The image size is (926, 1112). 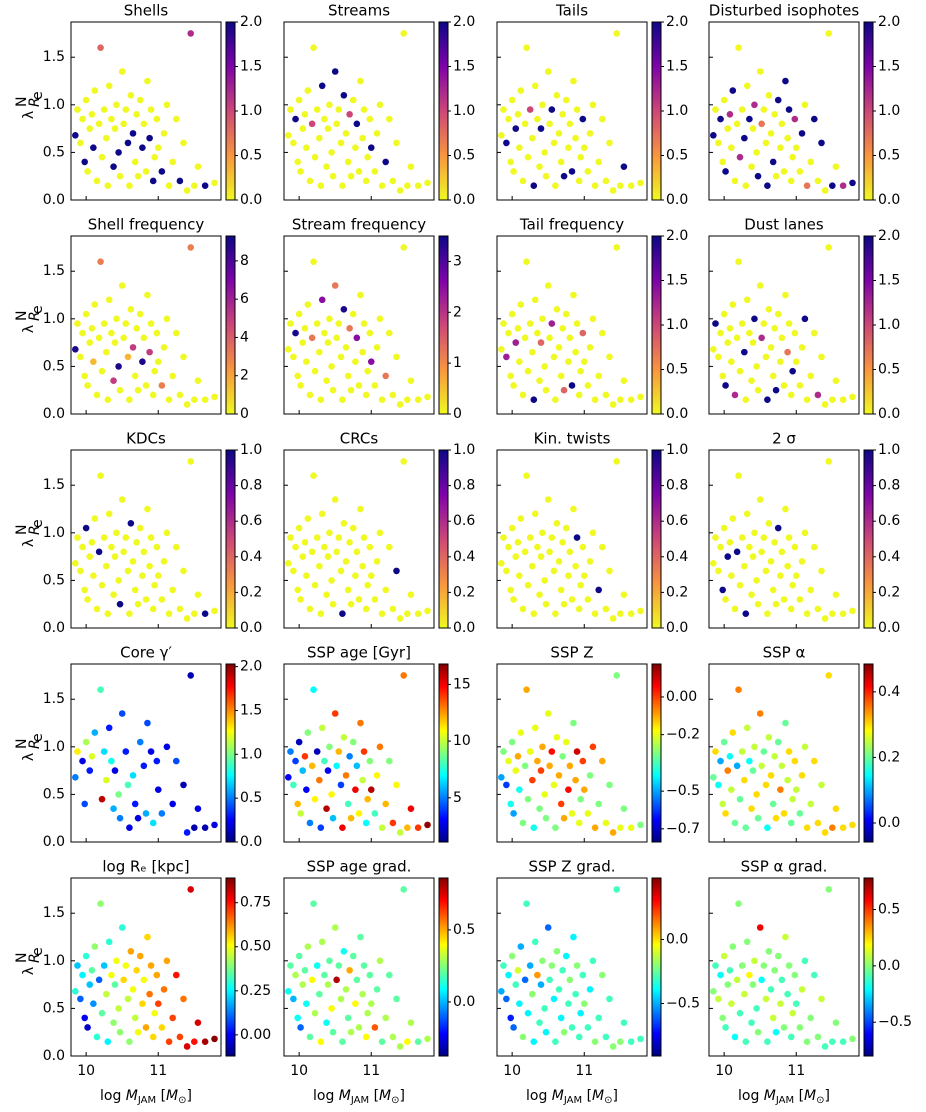 I want to click on colorbar-tick-label: 0.8, so click(x=464, y=486).